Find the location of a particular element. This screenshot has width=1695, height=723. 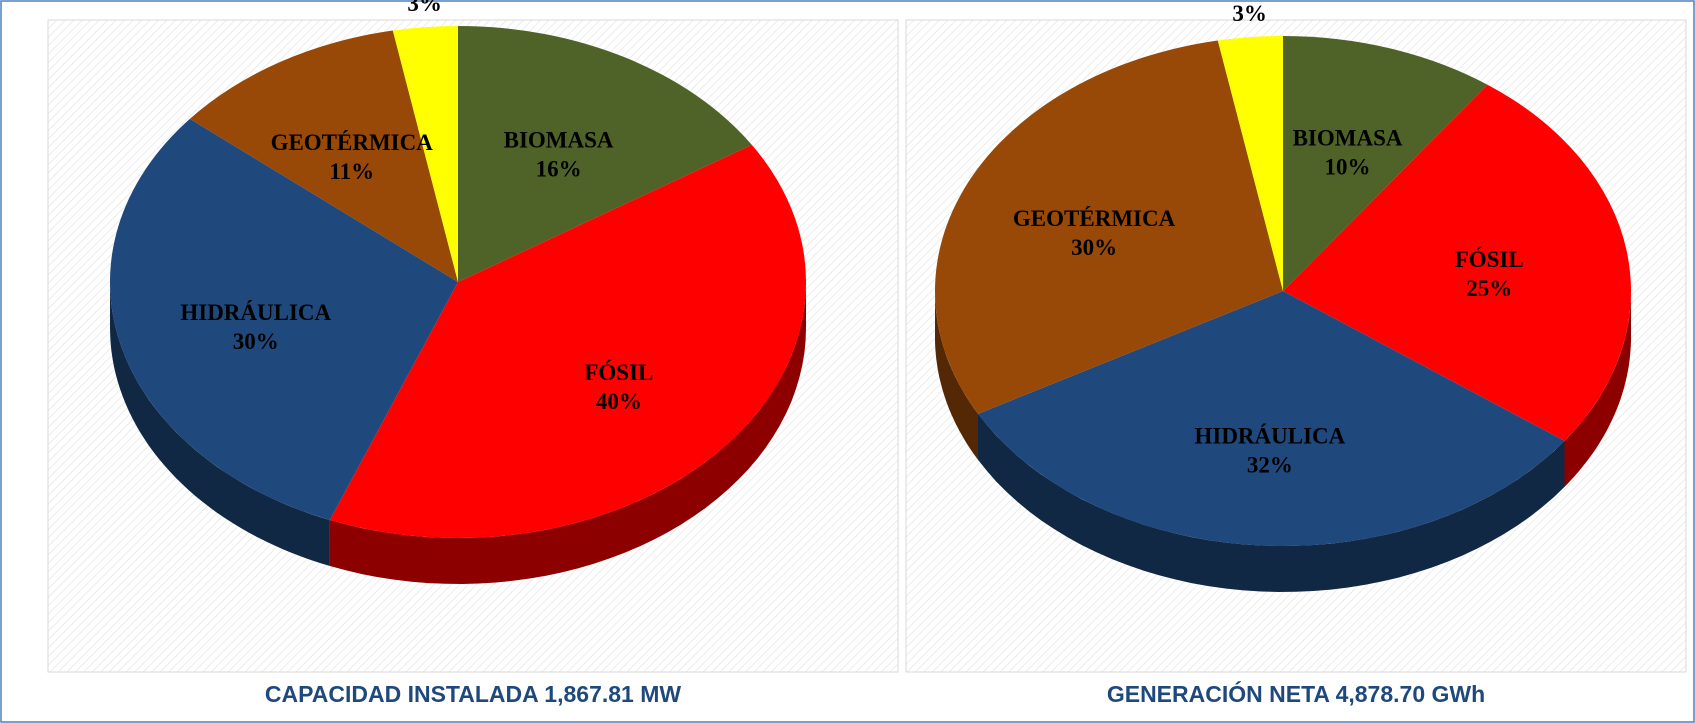

data-label-value: 40% is located at coordinates (619, 401).